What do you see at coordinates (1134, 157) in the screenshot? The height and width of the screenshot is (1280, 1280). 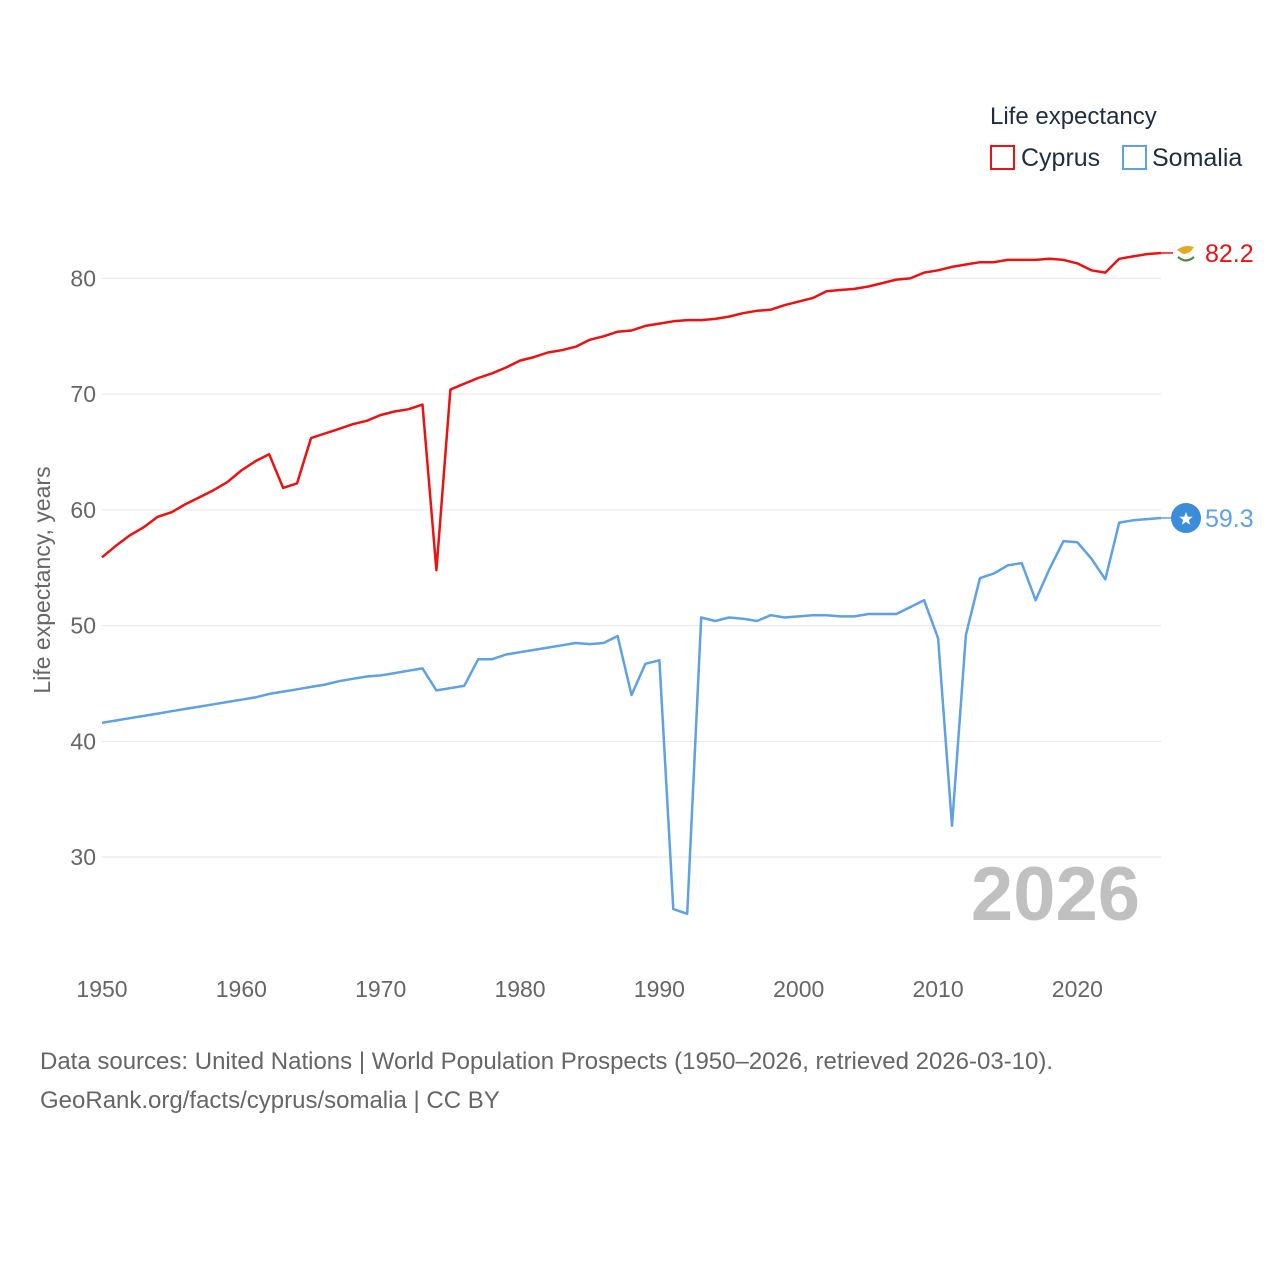 I see `legend-swatch-somalia` at bounding box center [1134, 157].